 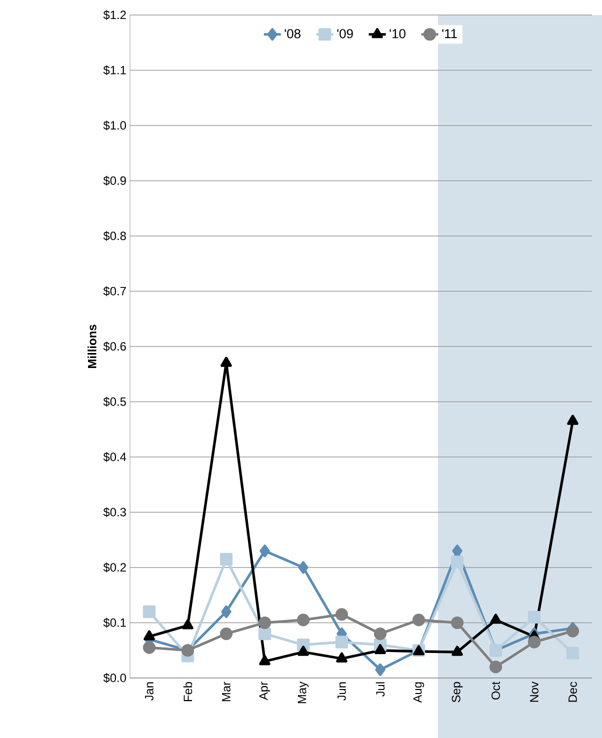 What do you see at coordinates (114, 181) in the screenshot?
I see `y-tick-label: $0.9` at bounding box center [114, 181].